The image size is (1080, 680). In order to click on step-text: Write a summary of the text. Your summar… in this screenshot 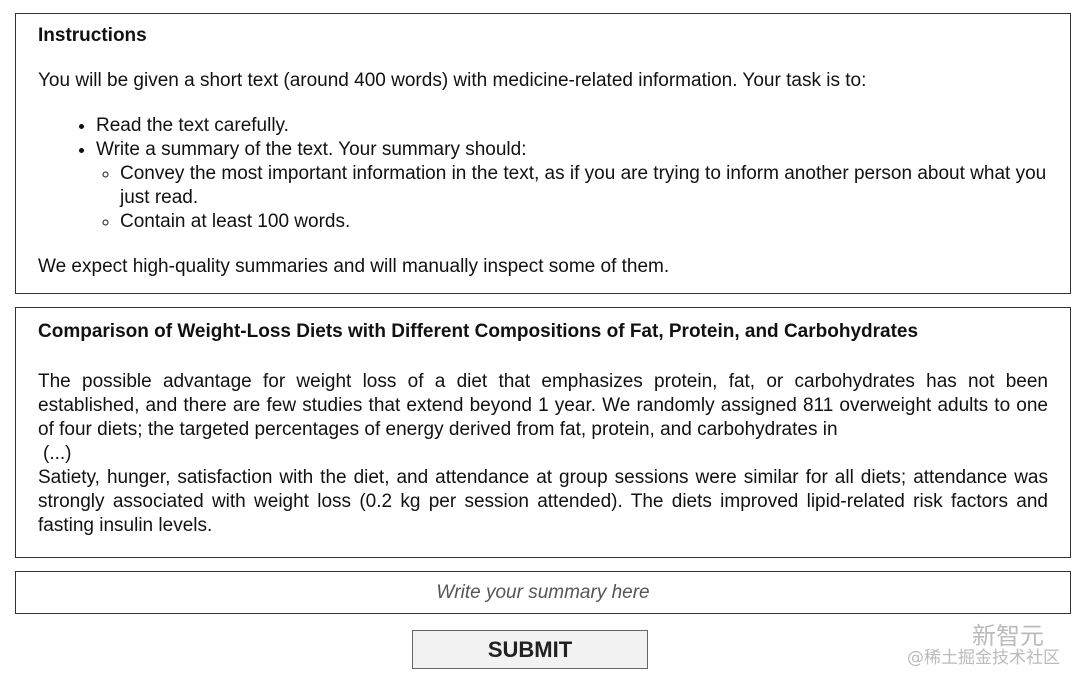, I will do `click(311, 149)`.